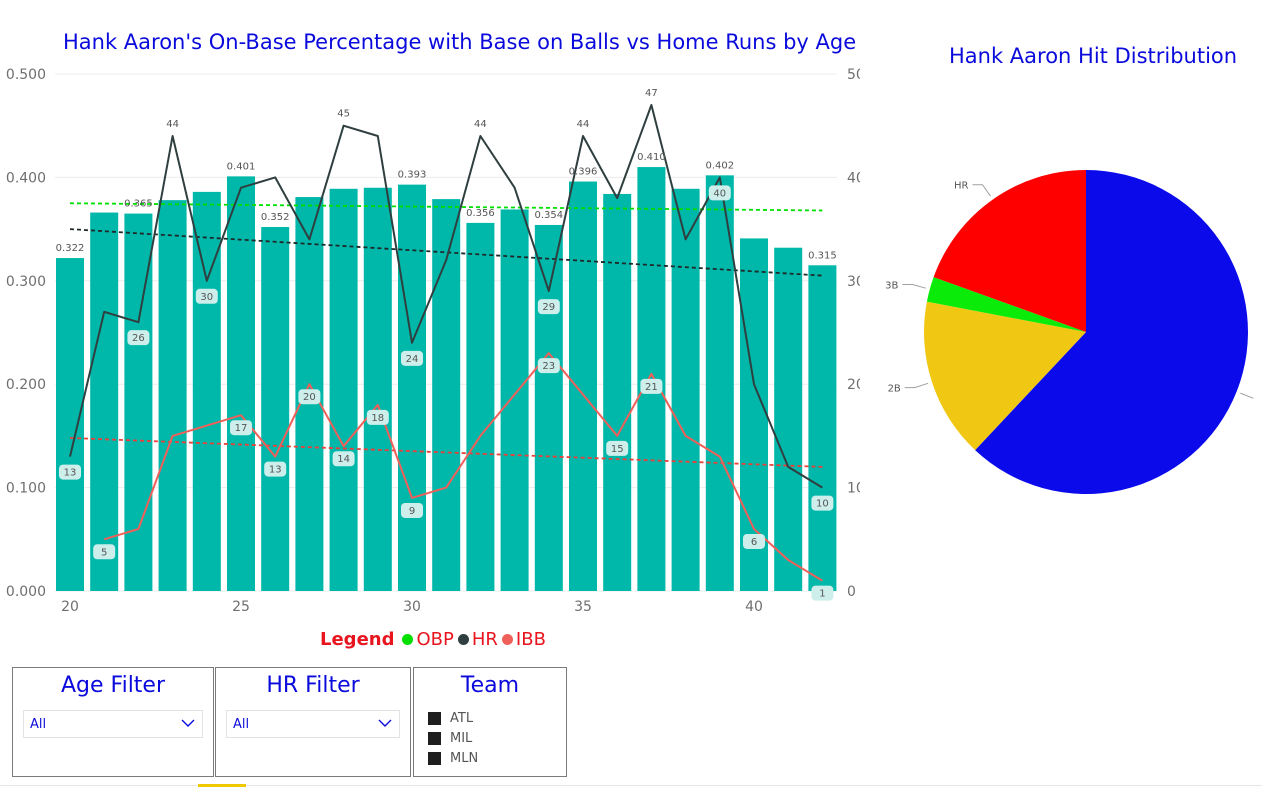  I want to click on legend-item-hr: HR, so click(477, 639).